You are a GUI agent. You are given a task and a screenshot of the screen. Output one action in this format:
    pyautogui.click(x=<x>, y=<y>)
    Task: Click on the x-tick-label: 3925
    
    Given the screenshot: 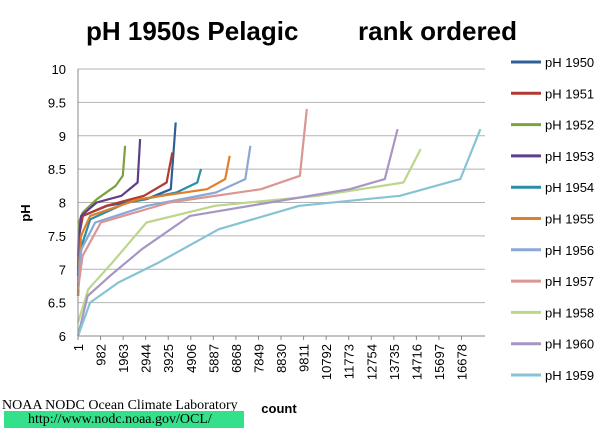 What is the action you would take?
    pyautogui.click(x=168, y=358)
    